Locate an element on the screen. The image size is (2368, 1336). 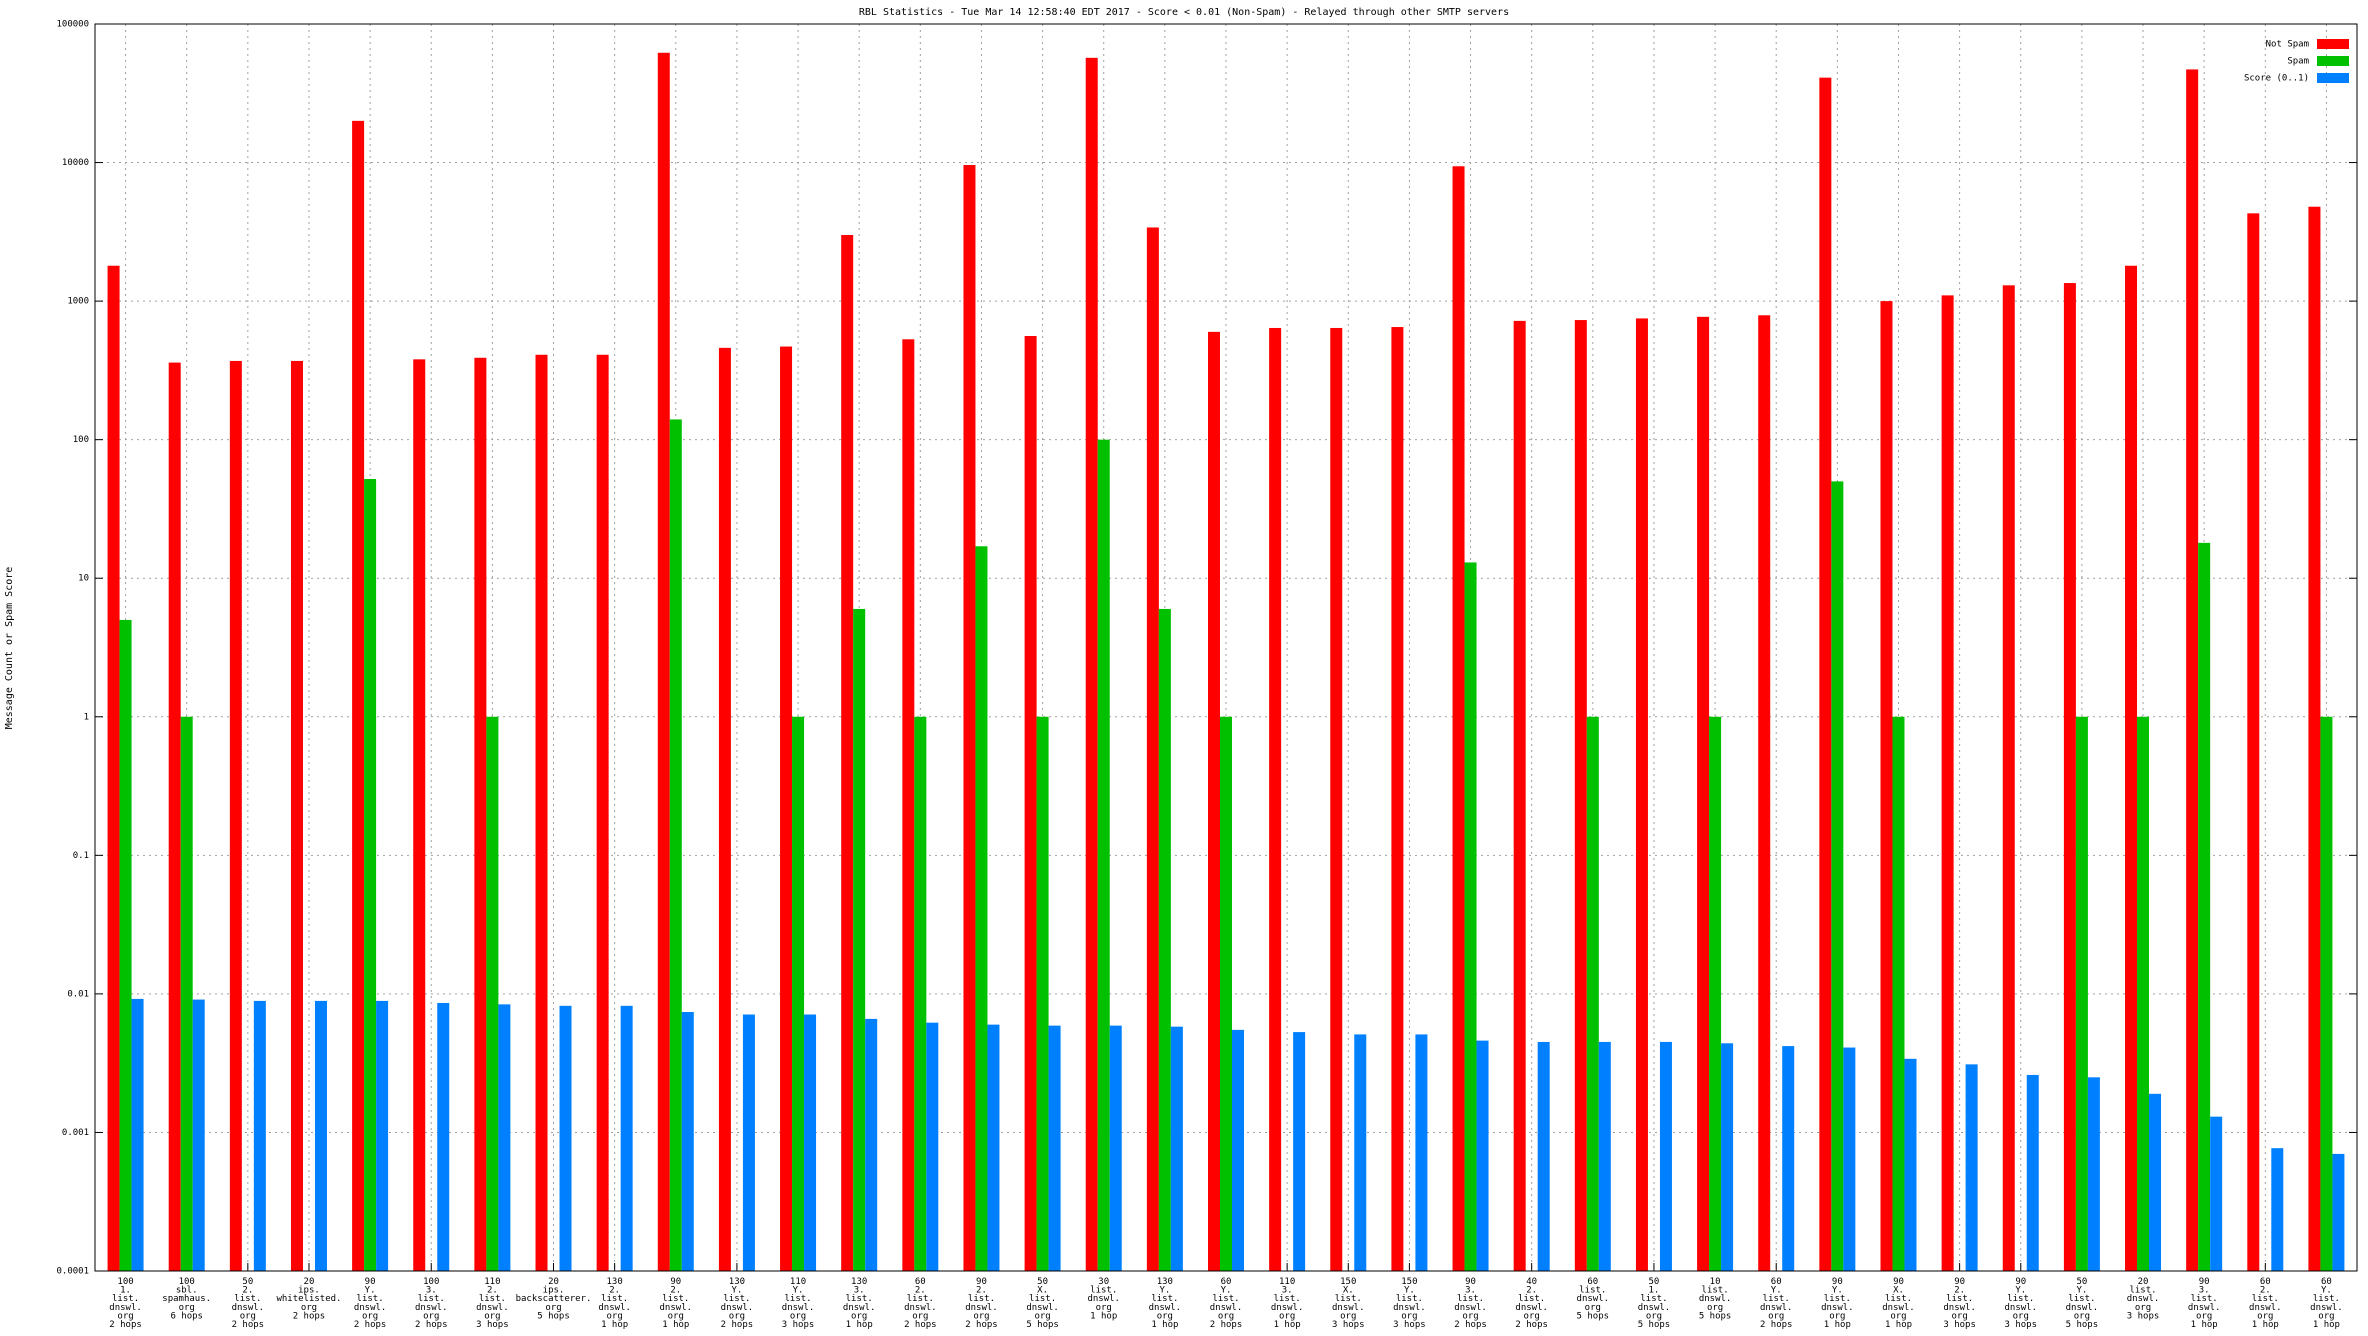
x-tick-label: 20 ips. whitelisted. org 2 hops is located at coordinates (308, 1299).